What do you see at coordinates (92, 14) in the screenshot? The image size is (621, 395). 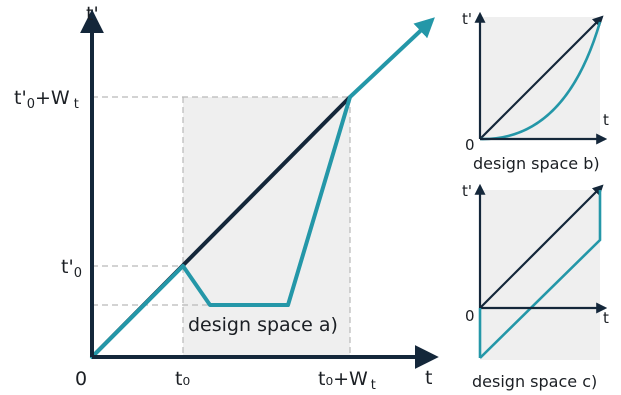 I see `y-axis-label: t'` at bounding box center [92, 14].